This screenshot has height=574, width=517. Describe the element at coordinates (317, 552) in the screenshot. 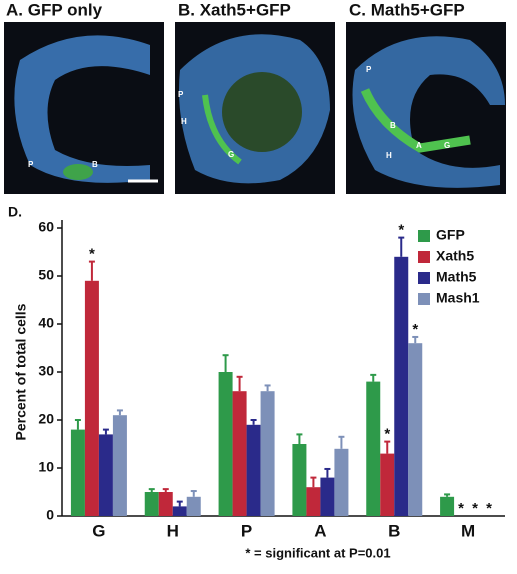

I see `note: * = significant at P=0.01` at that location.